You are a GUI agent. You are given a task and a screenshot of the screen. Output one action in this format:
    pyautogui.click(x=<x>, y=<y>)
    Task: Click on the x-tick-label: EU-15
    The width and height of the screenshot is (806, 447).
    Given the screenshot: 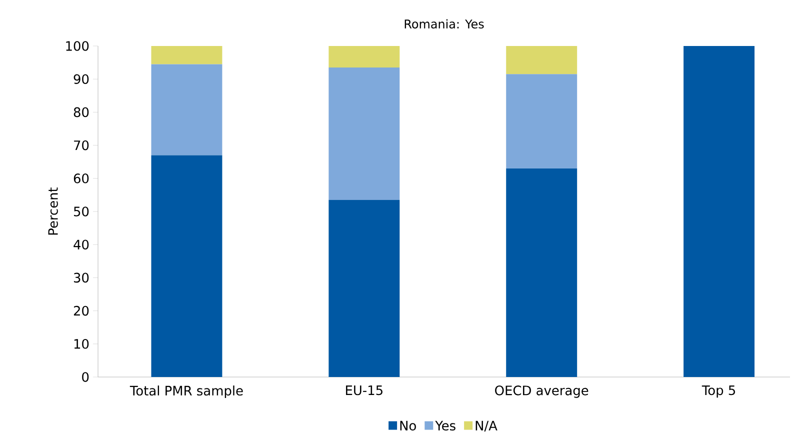 What is the action you would take?
    pyautogui.click(x=364, y=391)
    